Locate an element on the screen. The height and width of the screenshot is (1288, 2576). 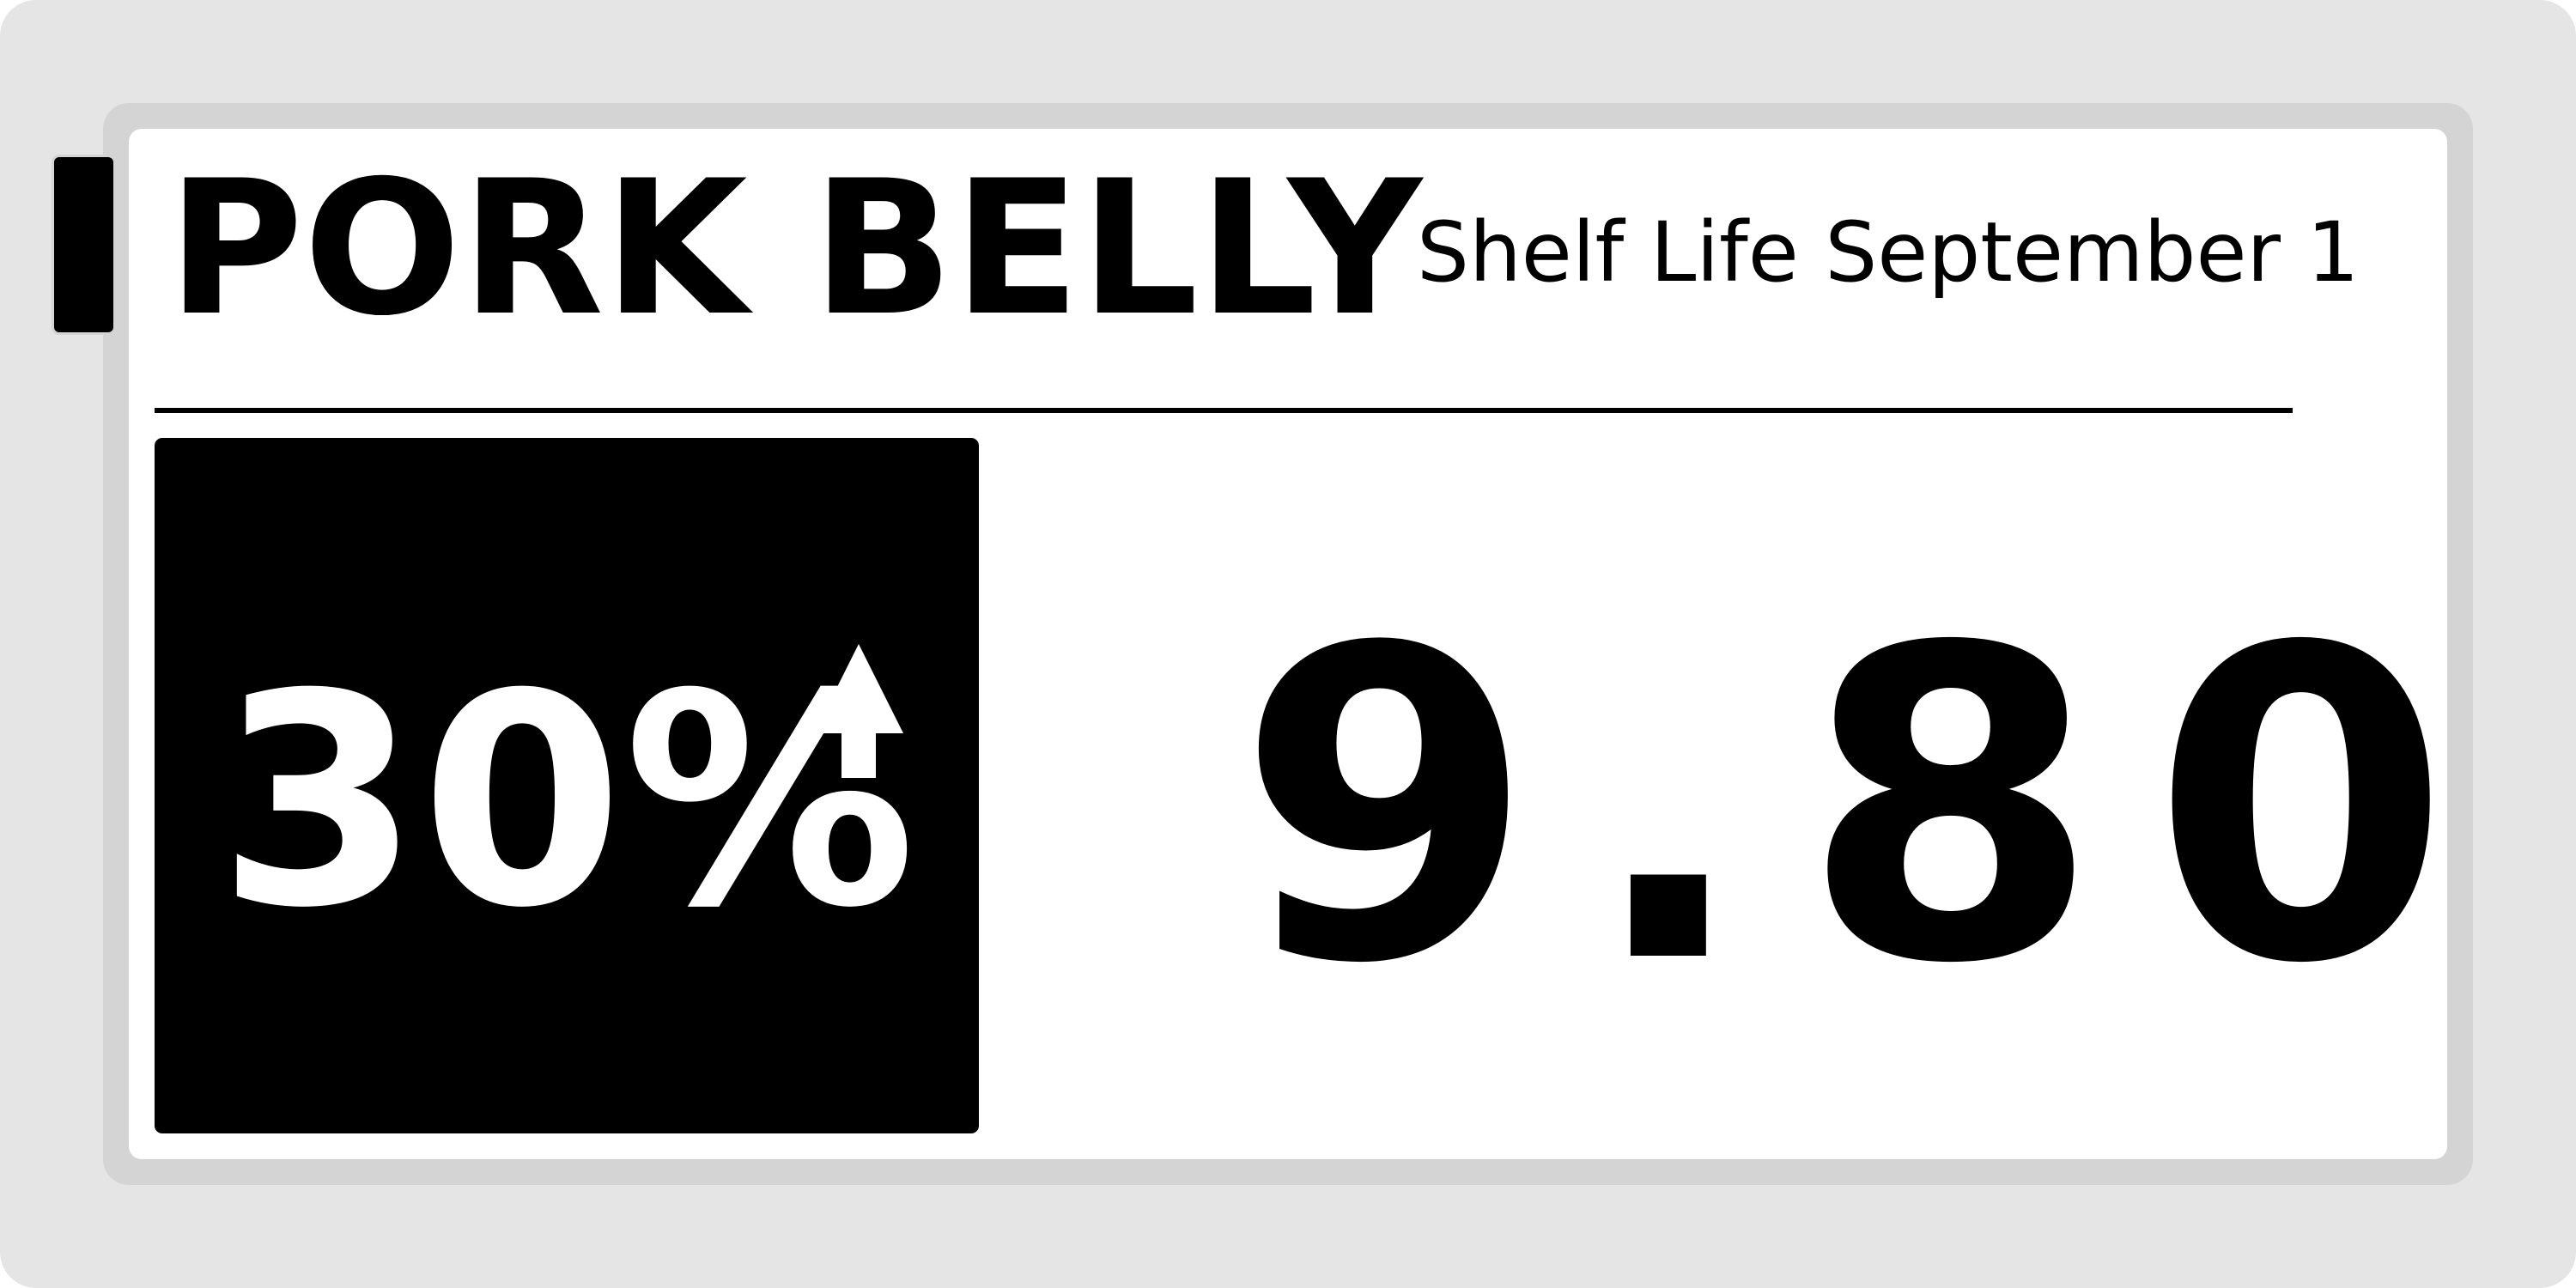
product-name: PORK BELLY is located at coordinates (795, 249).